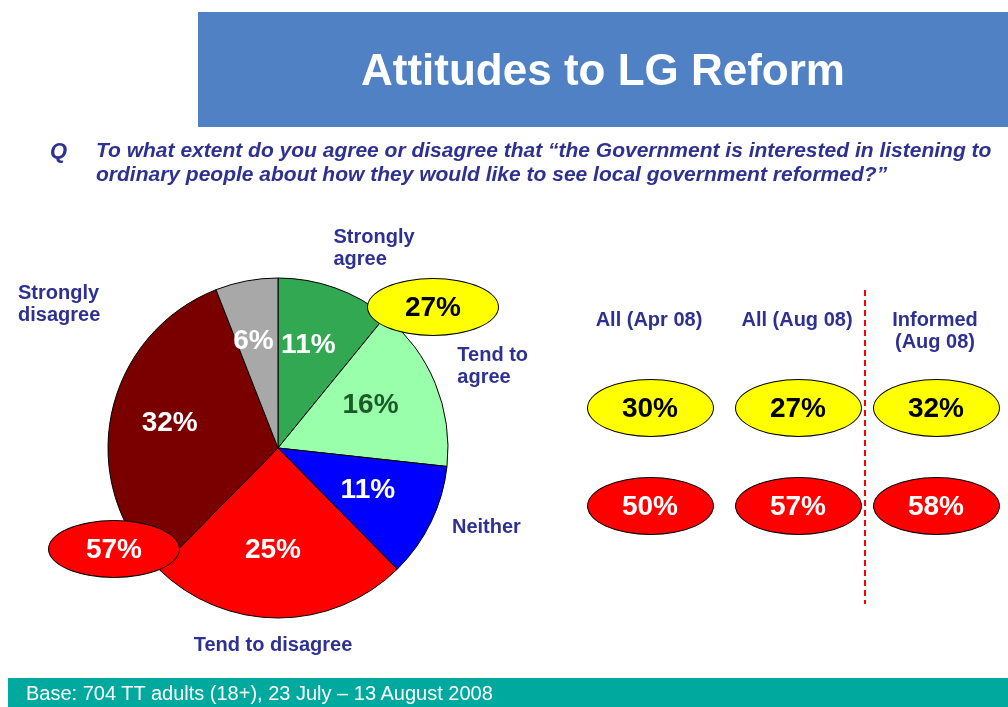 Image resolution: width=1008 pixels, height=707 pixels. I want to click on slice-label: Strongly agree, so click(374, 247).